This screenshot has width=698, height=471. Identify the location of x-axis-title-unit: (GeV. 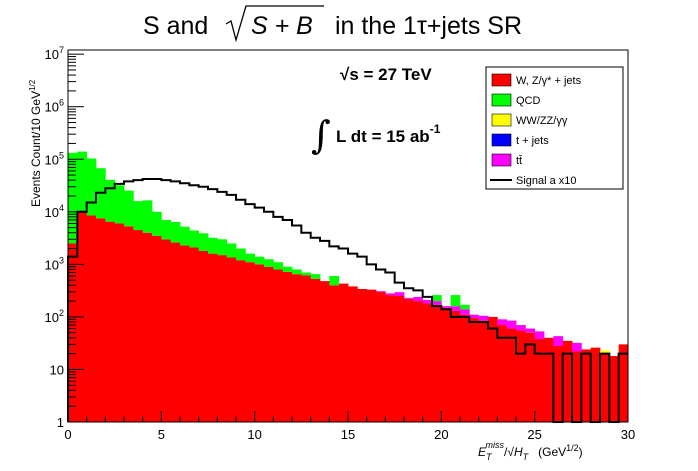
(552, 452).